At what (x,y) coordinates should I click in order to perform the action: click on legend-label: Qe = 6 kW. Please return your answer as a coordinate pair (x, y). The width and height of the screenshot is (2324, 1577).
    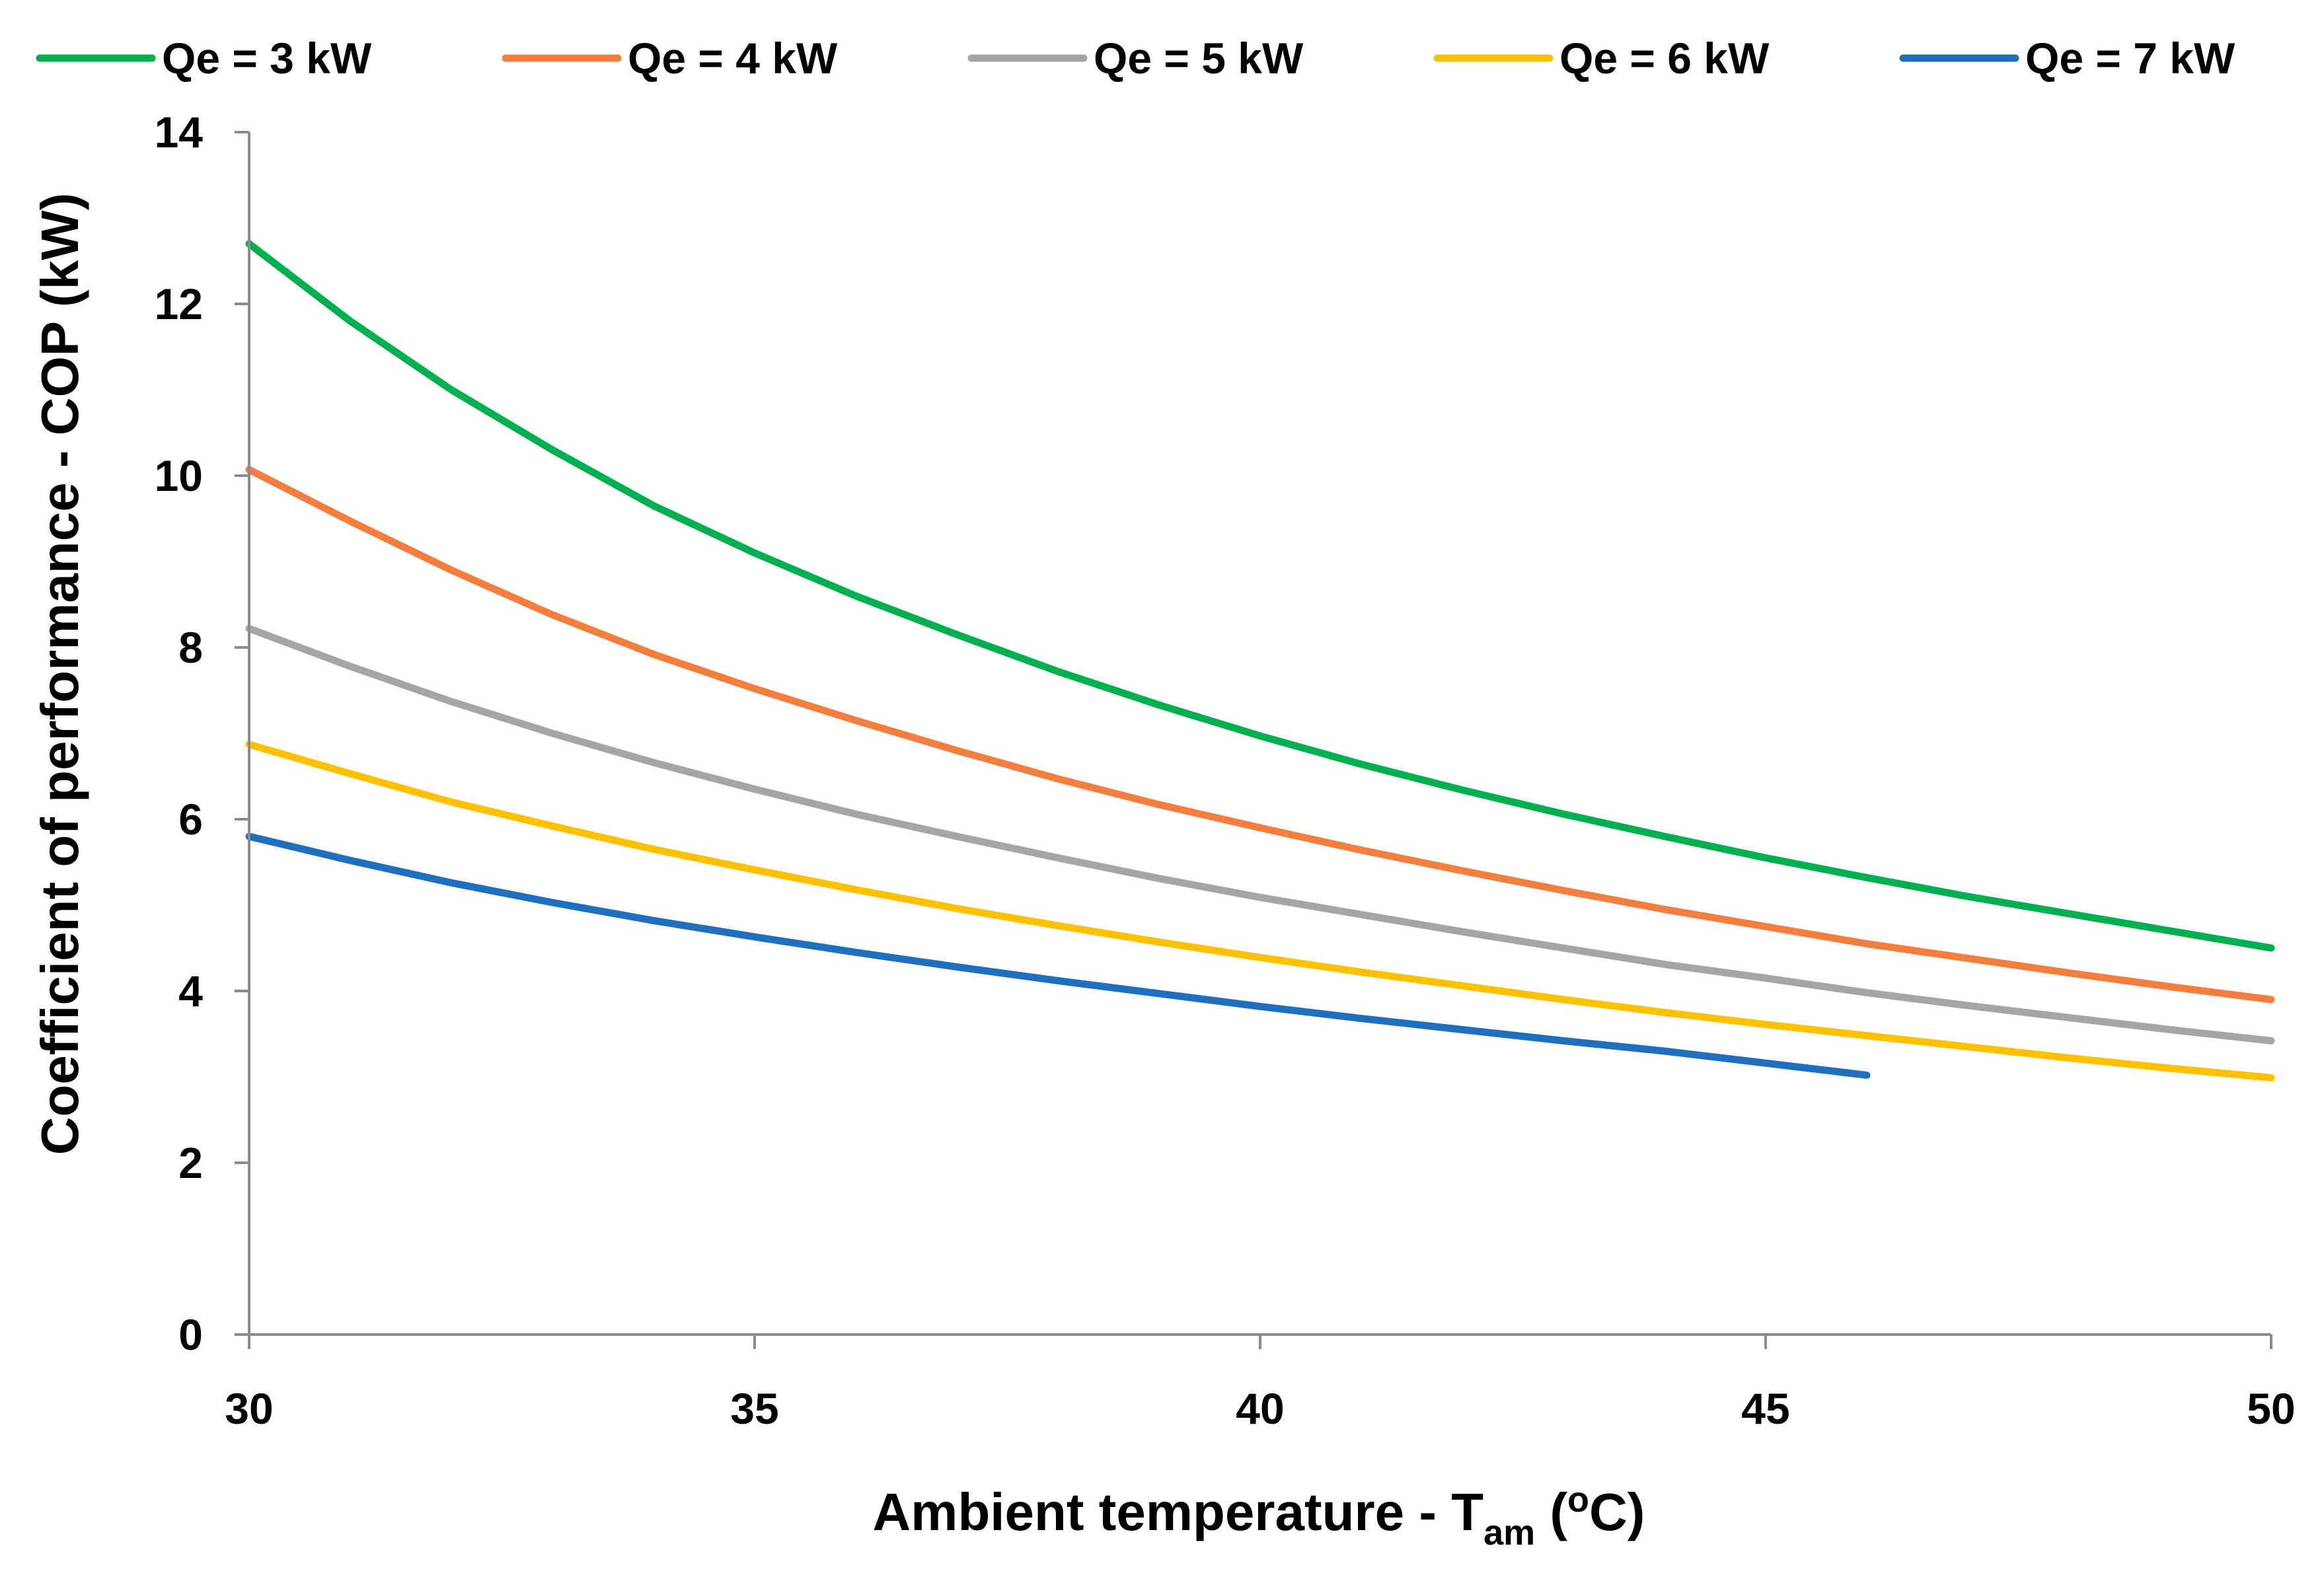
    Looking at the image, I should click on (1664, 58).